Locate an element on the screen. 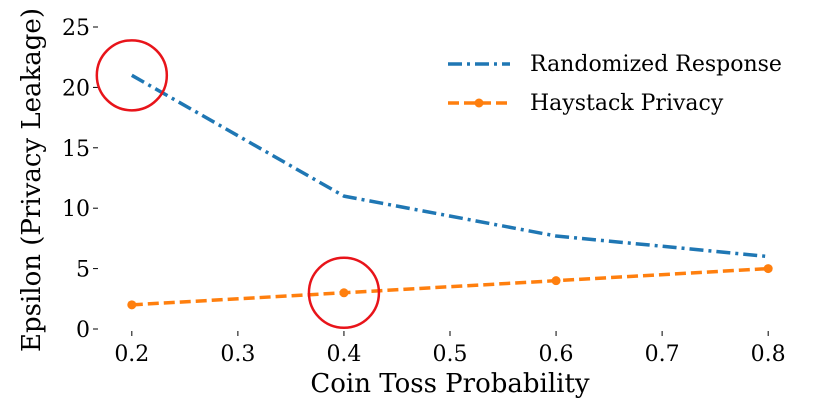  y-tick-label: 25 is located at coordinates (76, 28).